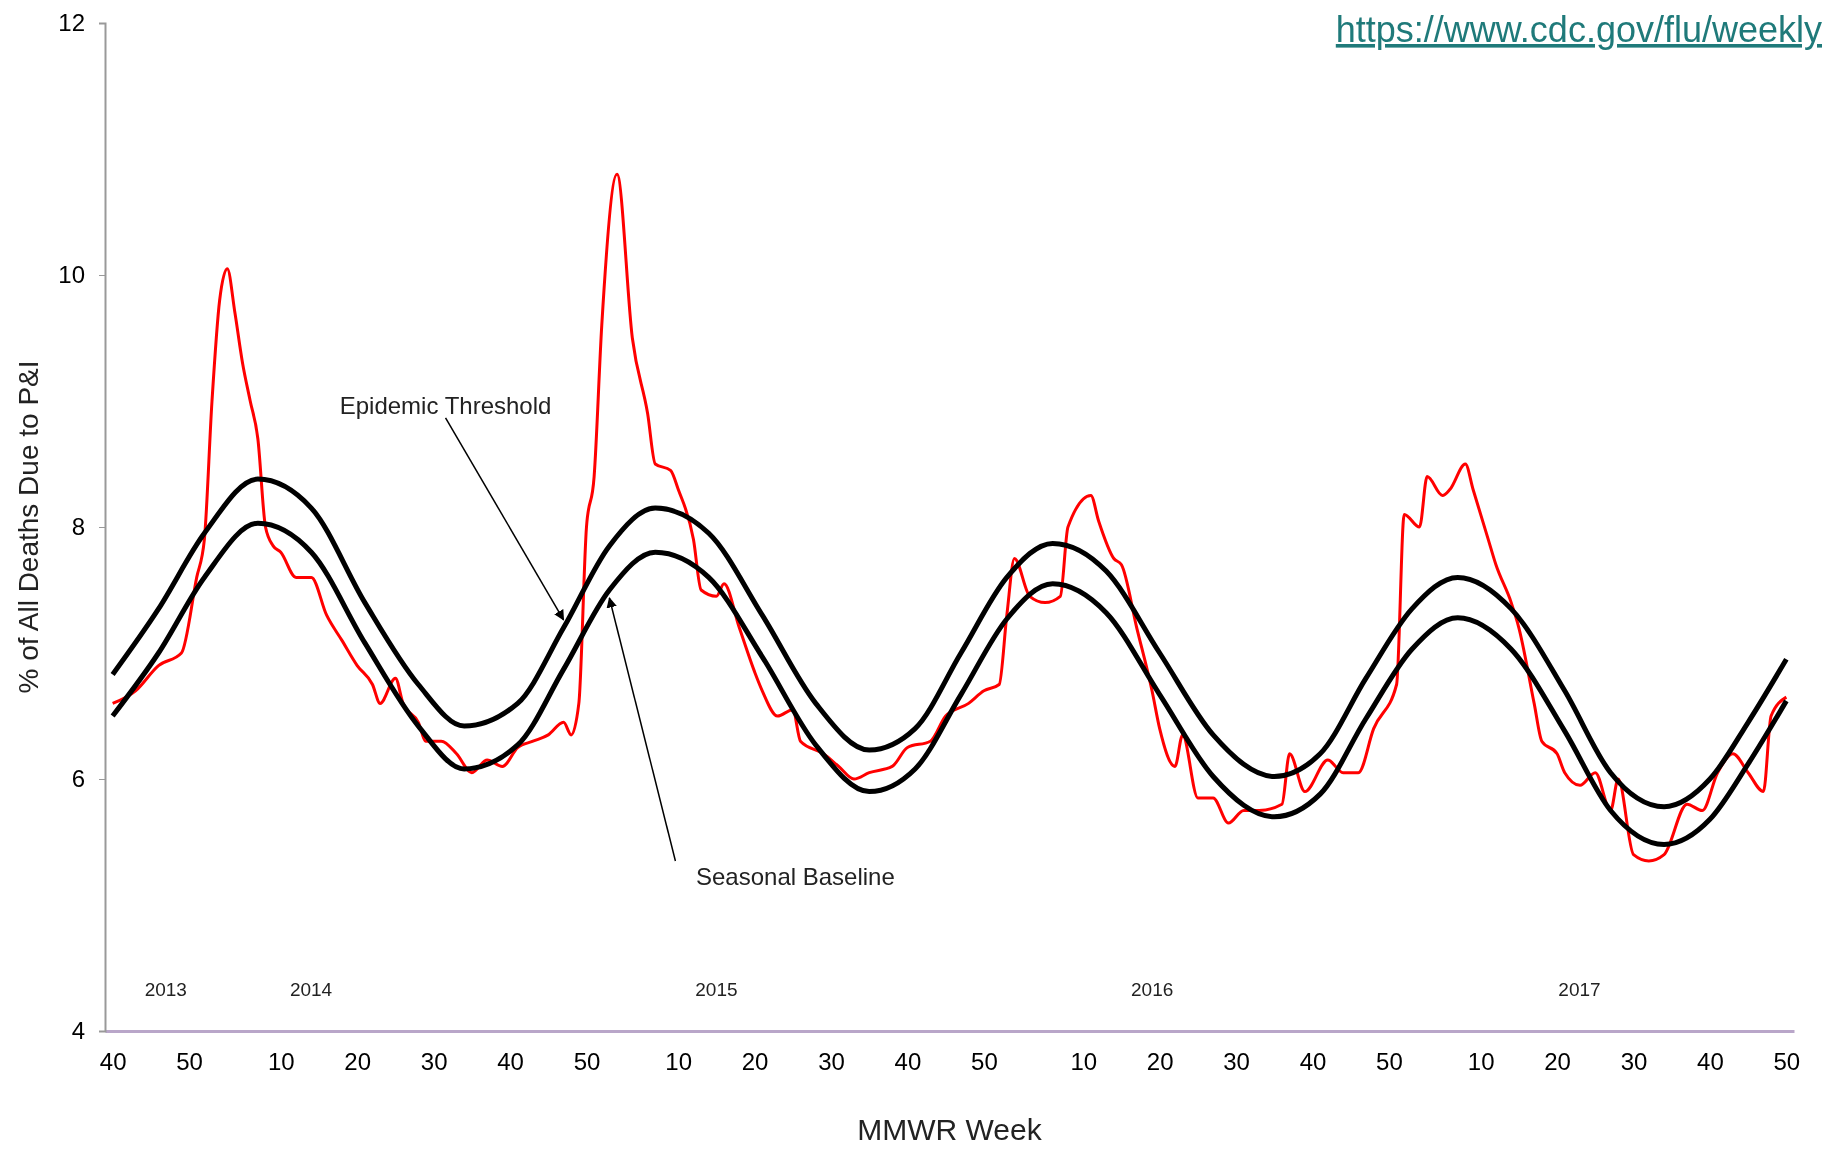 Image resolution: width=1827 pixels, height=1152 pixels. What do you see at coordinates (1578, 29) in the screenshot?
I see `annotation: https://www.cdc.gov/flu/weekly` at bounding box center [1578, 29].